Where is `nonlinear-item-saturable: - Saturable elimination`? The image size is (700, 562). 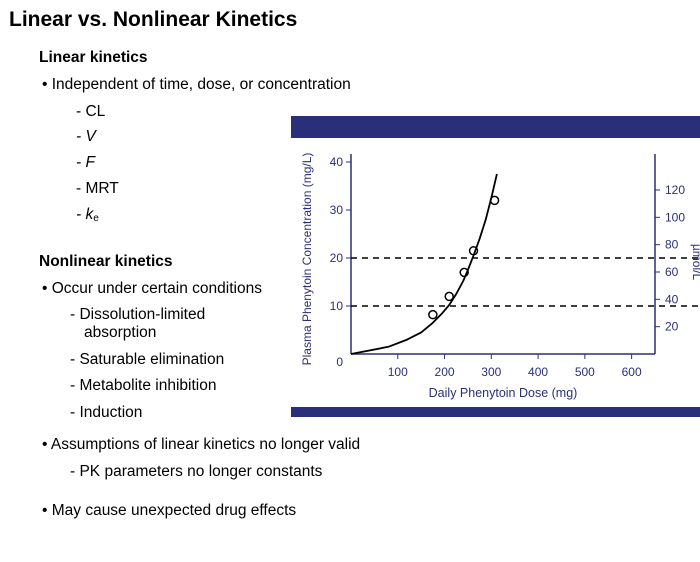
nonlinear-item-saturable: - Saturable elimination is located at coordinates (147, 359).